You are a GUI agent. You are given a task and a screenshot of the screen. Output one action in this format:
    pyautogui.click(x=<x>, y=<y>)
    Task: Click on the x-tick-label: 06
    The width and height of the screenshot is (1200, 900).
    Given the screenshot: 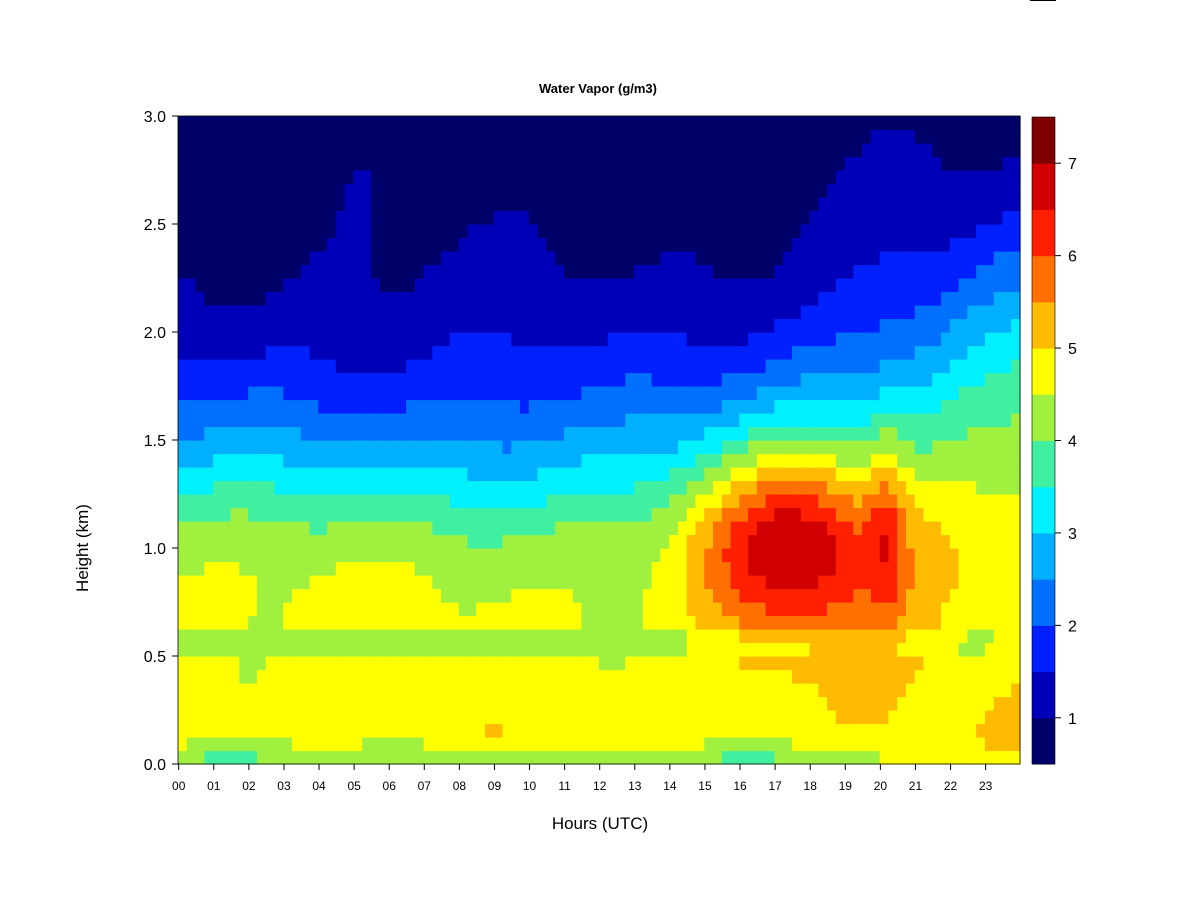 What is the action you would take?
    pyautogui.click(x=390, y=786)
    